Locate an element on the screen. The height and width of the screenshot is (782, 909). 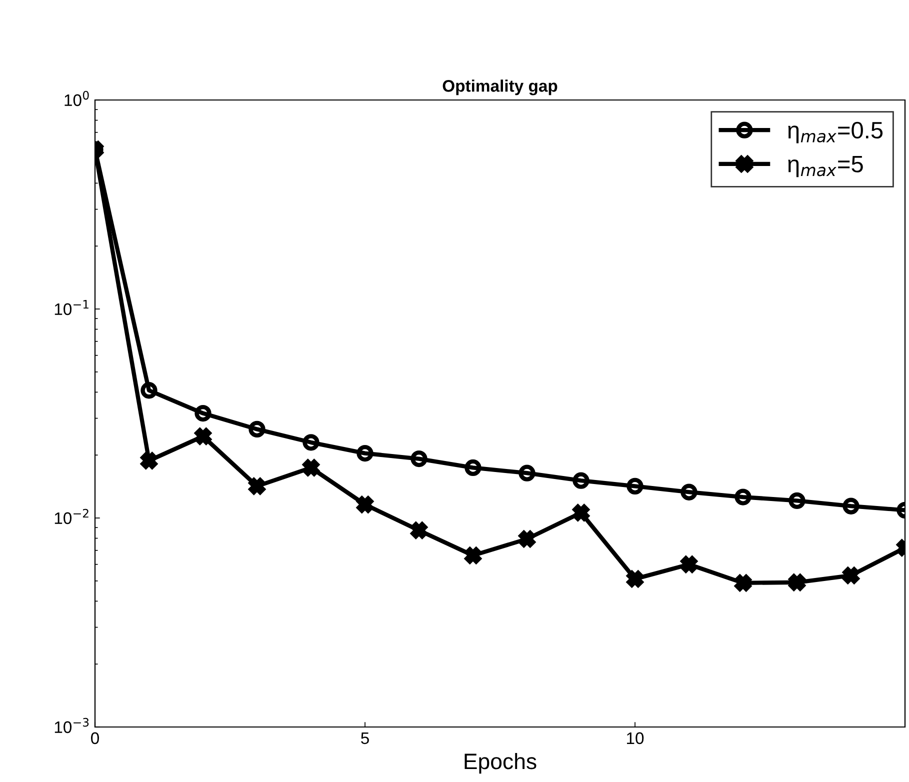
chart-title: Optimality gap is located at coordinates (500, 88).